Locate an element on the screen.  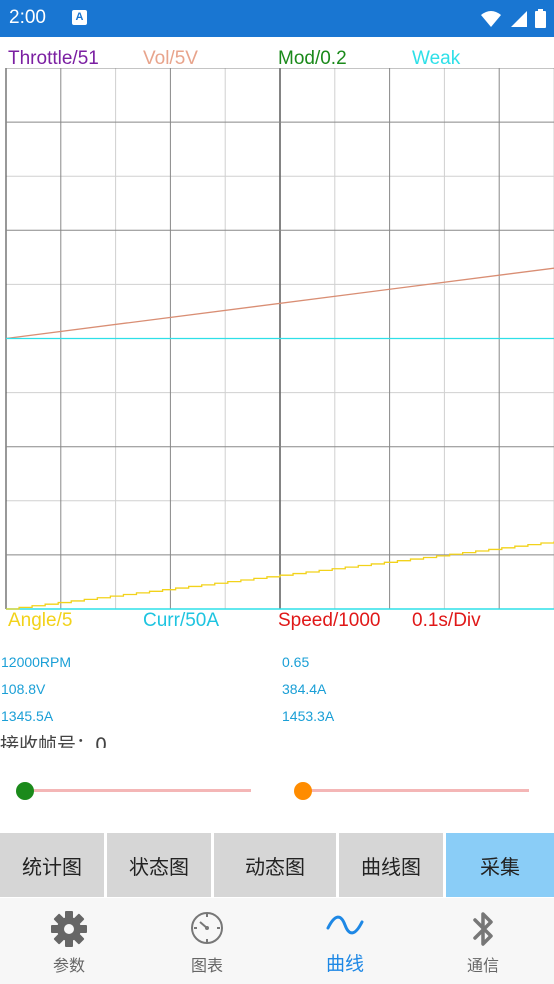
modulation-readout: 0.65 is located at coordinates (296, 662).